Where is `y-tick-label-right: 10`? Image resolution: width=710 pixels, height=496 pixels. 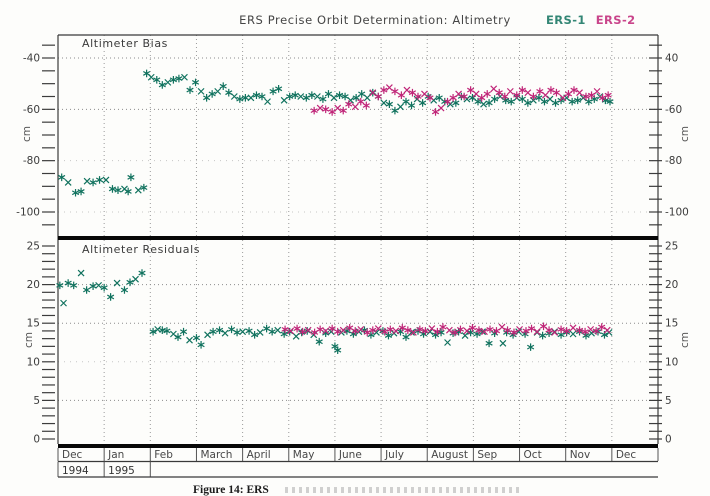 y-tick-label-right: 10 is located at coordinates (671, 362).